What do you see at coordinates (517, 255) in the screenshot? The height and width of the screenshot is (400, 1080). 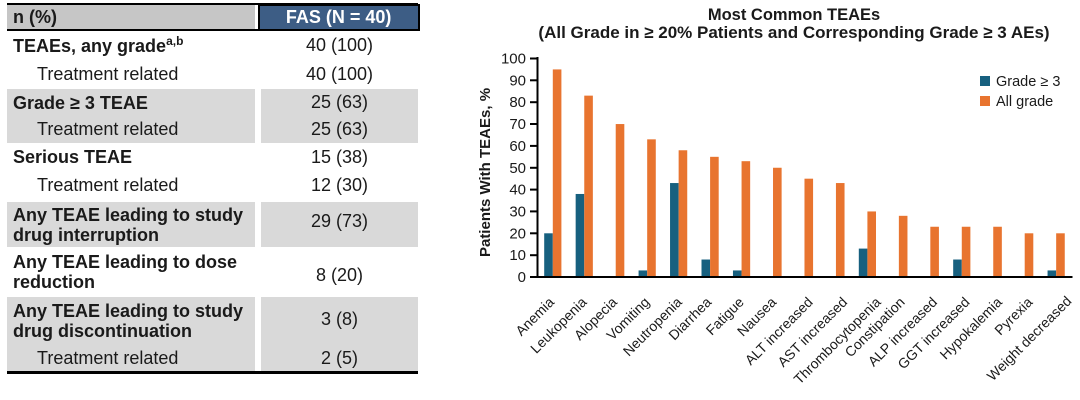 I see `svg-text: 10` at bounding box center [517, 255].